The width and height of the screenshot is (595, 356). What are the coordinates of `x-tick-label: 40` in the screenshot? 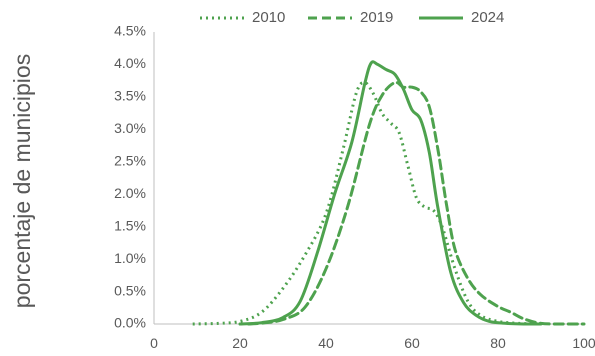 It's located at (326, 343).